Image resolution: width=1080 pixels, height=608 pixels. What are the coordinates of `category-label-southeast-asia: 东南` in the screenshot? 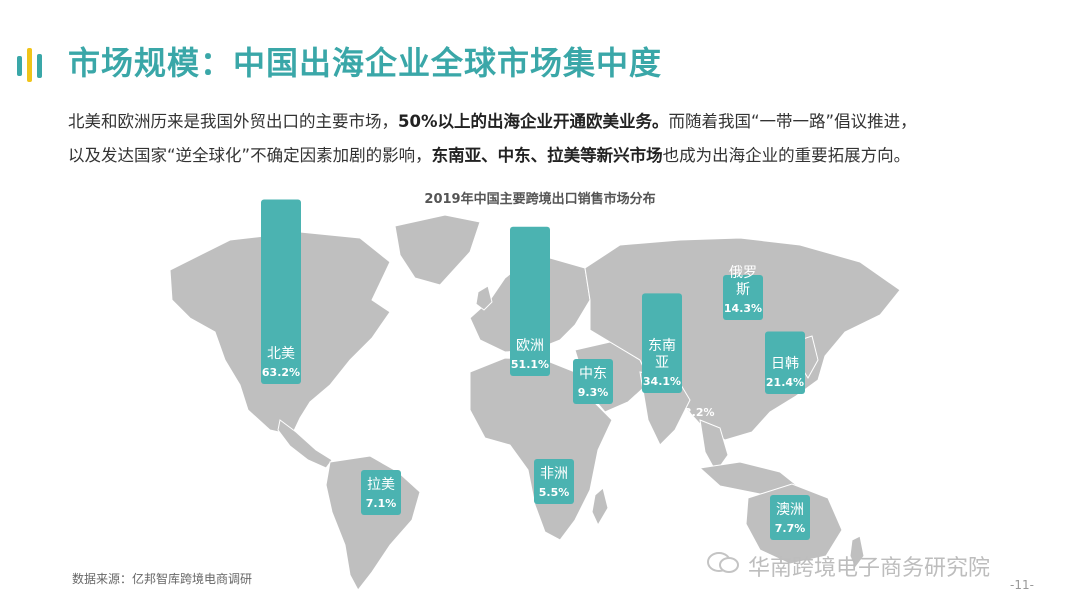 It's located at (662, 346).